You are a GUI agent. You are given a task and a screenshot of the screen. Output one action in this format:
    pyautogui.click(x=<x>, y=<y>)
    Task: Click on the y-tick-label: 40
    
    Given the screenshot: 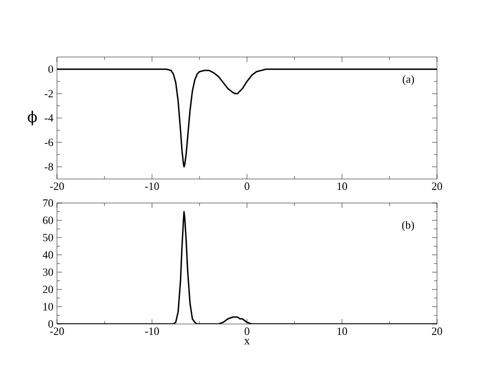 What is the action you would take?
    pyautogui.click(x=48, y=255)
    